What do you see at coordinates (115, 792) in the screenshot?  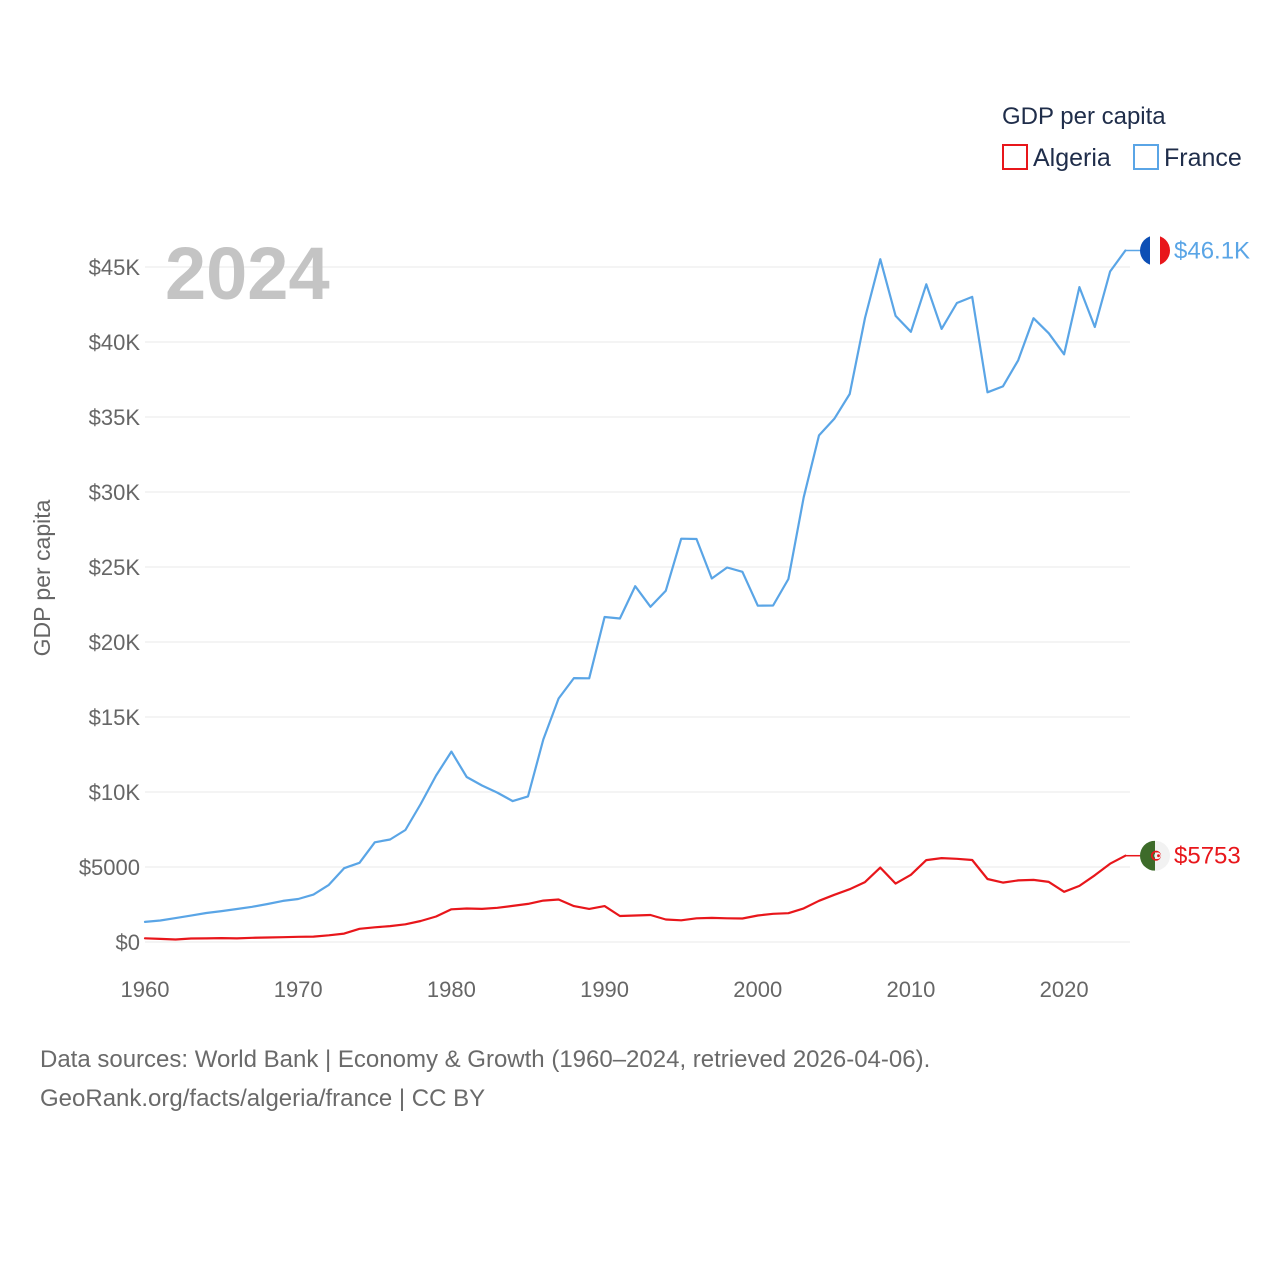 I see `y-tick-label: $10K` at bounding box center [115, 792].